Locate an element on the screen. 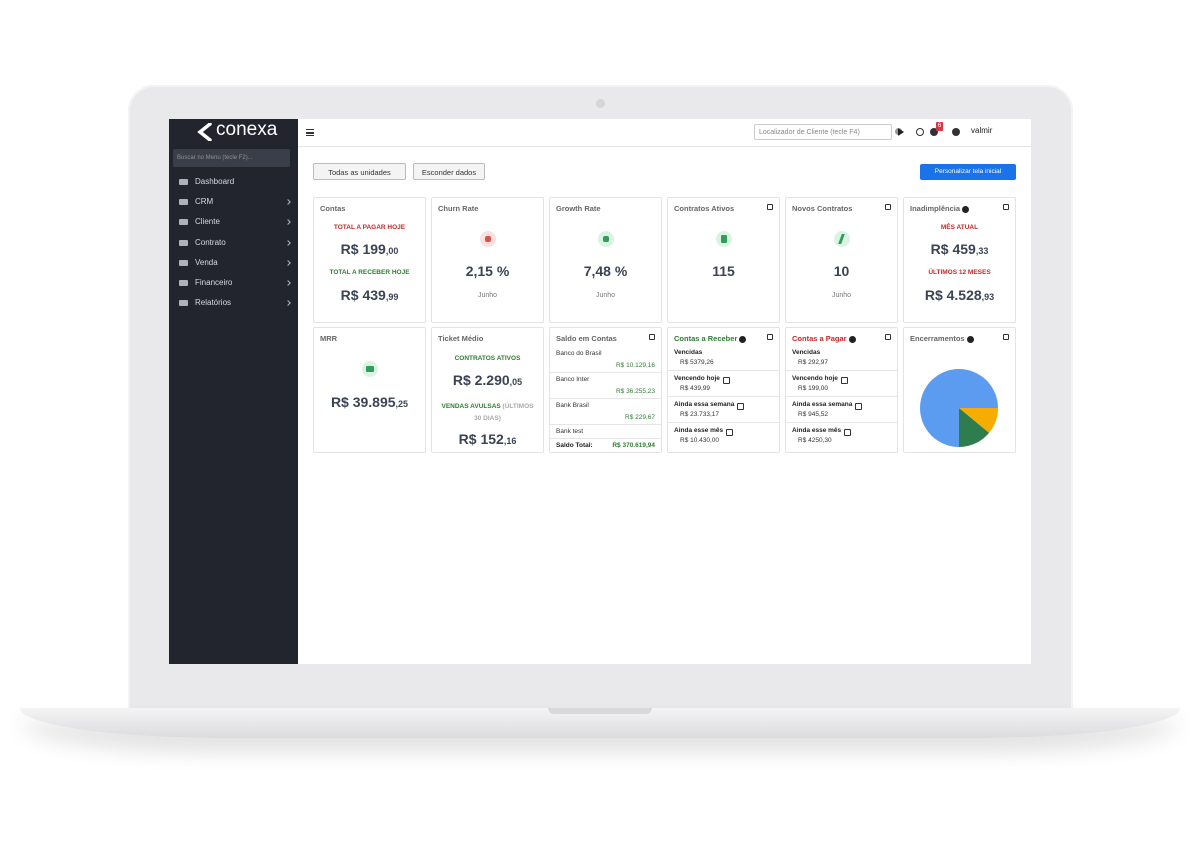 This screenshot has width=1200, height=857. menu-label: Dashboard is located at coordinates (215, 181).